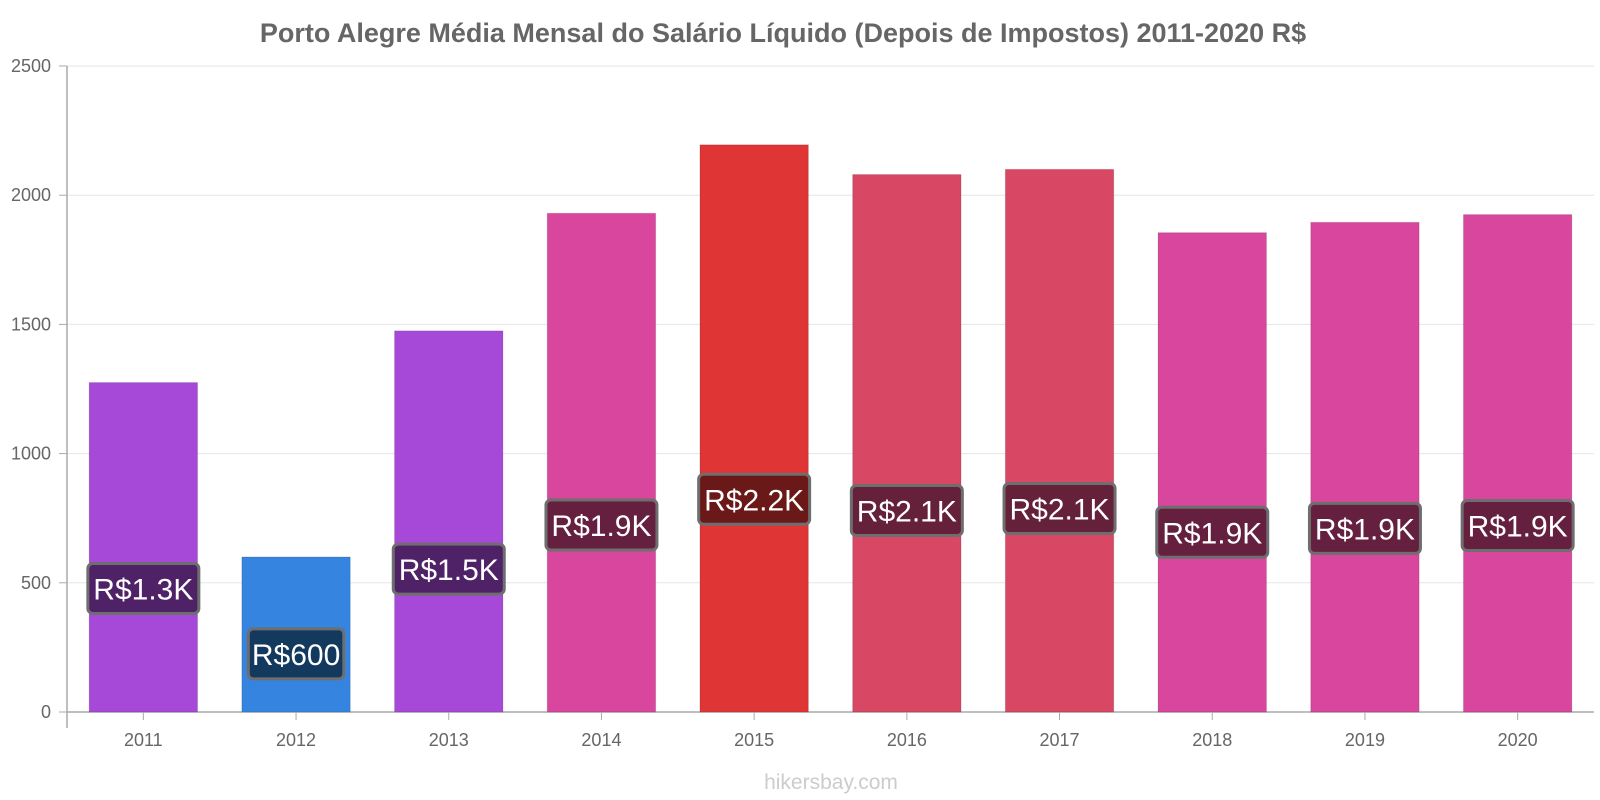  Describe the element at coordinates (31, 195) in the screenshot. I see `y-tick-label: 2000` at that location.